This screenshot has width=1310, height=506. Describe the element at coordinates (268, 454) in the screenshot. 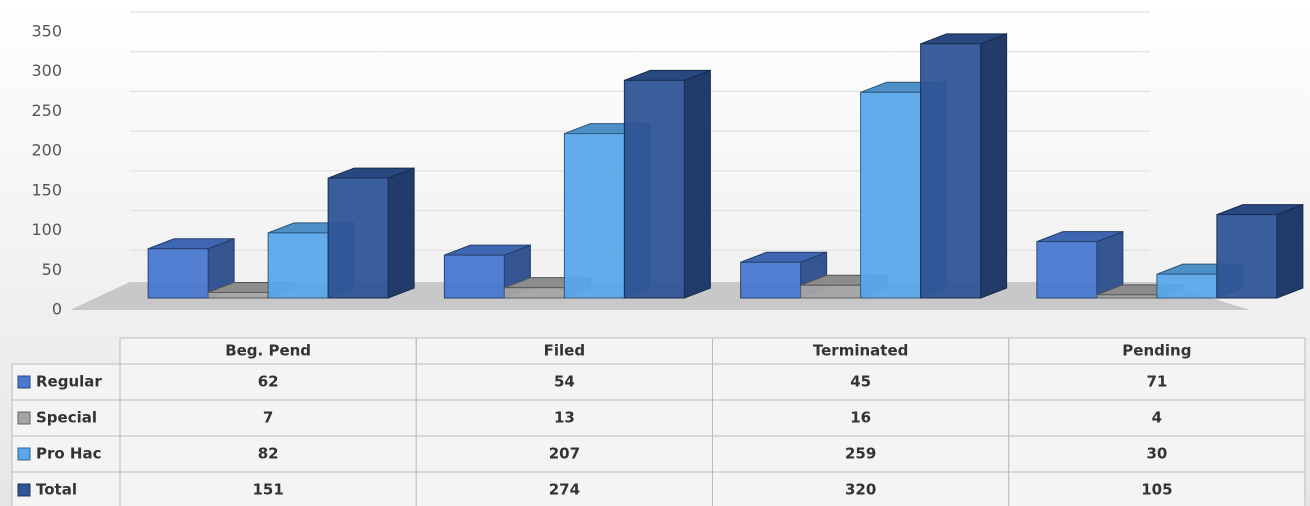

I see `table-value: 82` at that location.